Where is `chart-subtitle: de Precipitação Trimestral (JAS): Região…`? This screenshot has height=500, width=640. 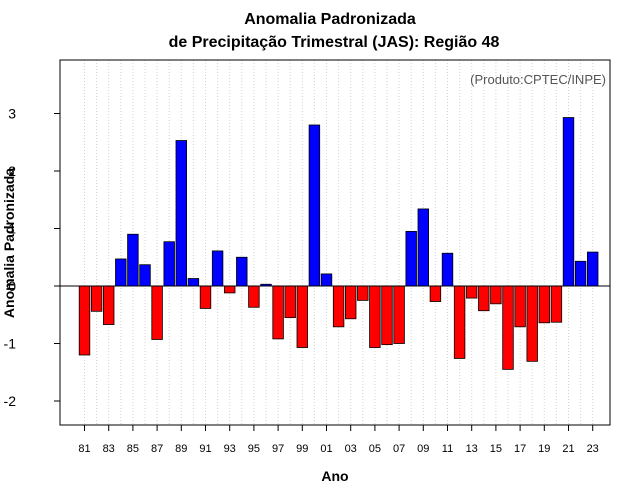
chart-subtitle: de Precipitação Trimestral (JAS): Região… is located at coordinates (334, 42).